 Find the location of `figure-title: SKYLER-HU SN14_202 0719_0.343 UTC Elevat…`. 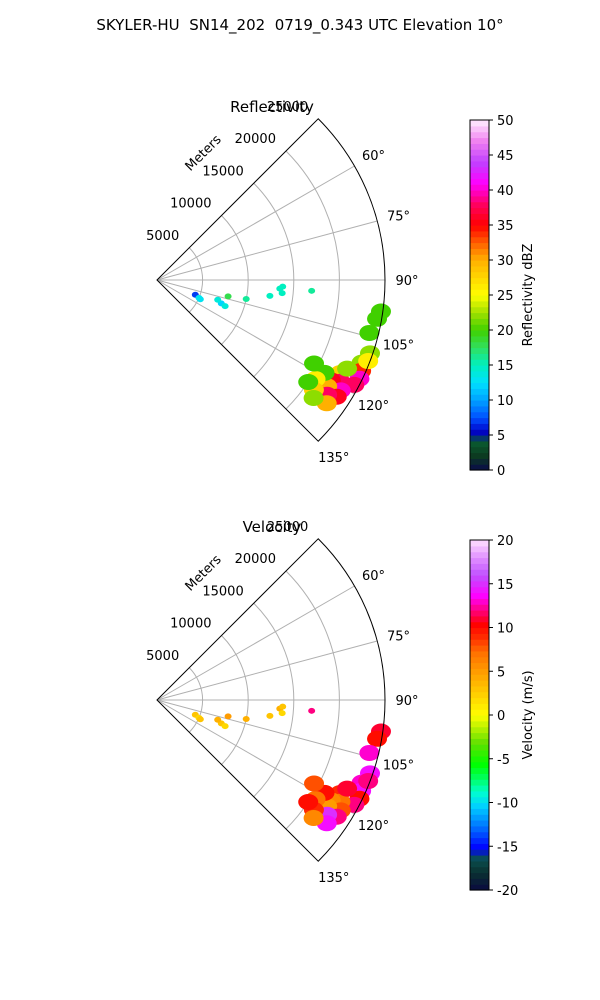

figure-title: SKYLER-HU SN14_202 0719_0.343 UTC Elevat… is located at coordinates (300, 25).